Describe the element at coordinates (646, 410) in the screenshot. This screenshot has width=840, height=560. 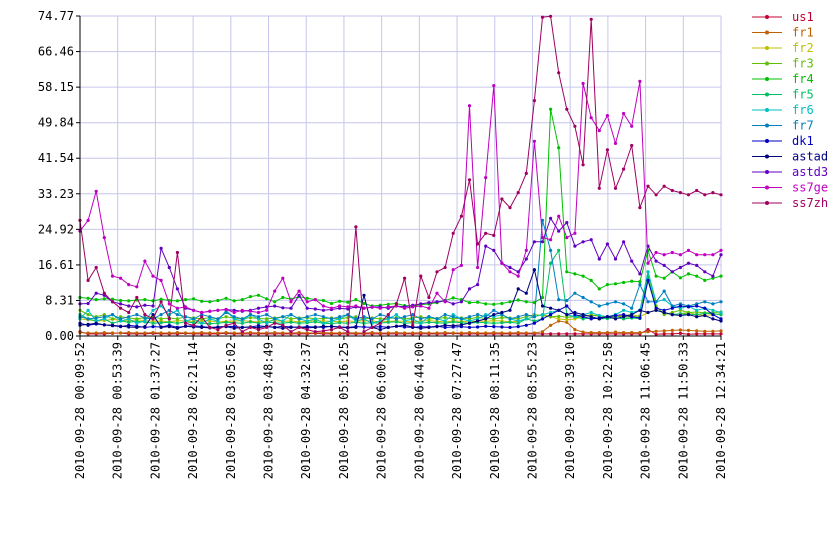
I see `x-tick-label: 2010-09-28 11:06:45` at that location.